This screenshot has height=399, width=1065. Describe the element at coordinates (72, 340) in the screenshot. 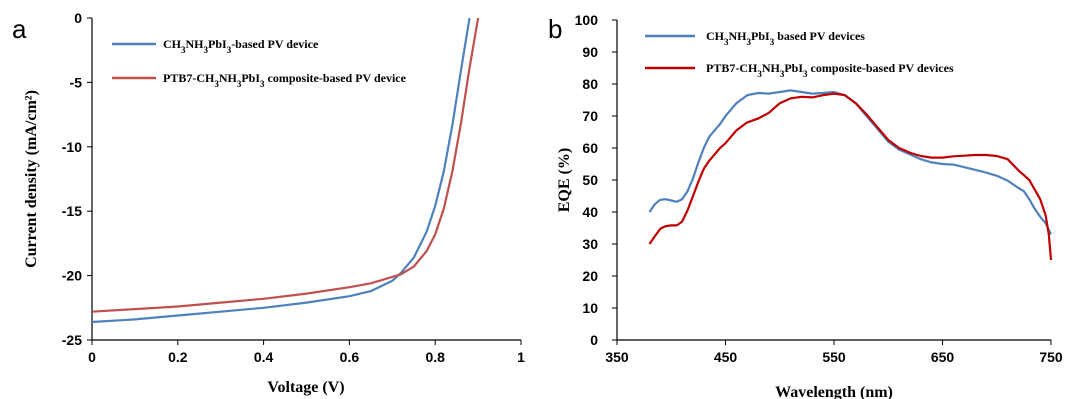

I see `y-tick-label: -25` at that location.